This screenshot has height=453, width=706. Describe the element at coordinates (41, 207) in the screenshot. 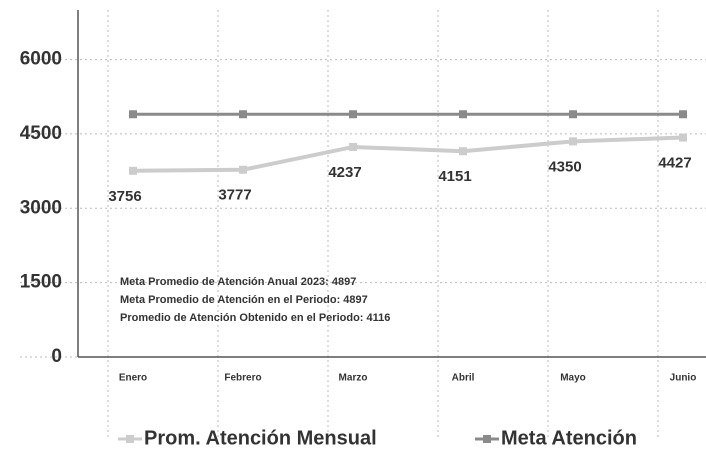

I see `y-tick-label: 3000` at that location.